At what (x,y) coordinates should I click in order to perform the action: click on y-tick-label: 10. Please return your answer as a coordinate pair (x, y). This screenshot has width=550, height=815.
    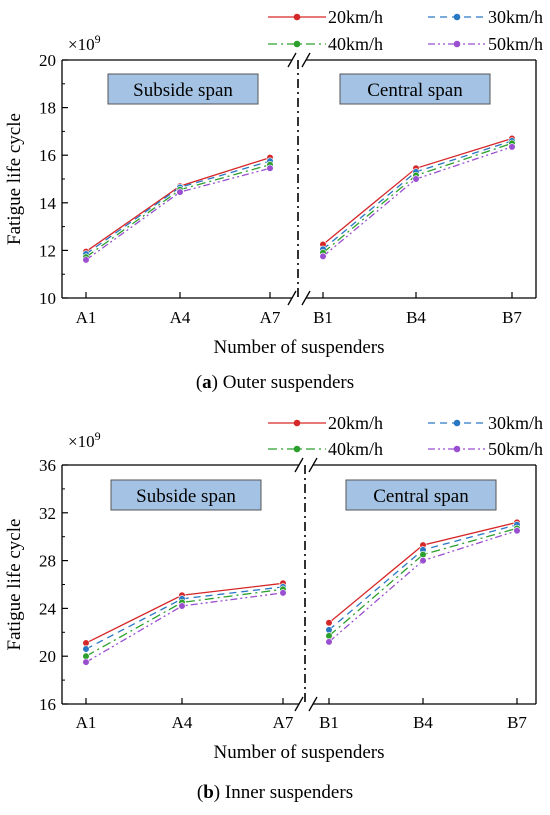
    Looking at the image, I should click on (47, 298).